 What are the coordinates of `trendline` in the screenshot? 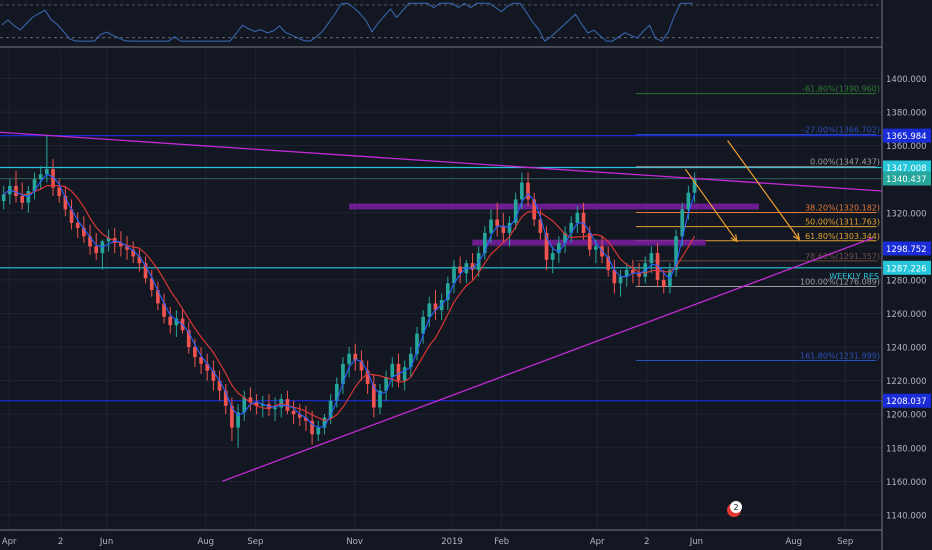 It's located at (441, 161).